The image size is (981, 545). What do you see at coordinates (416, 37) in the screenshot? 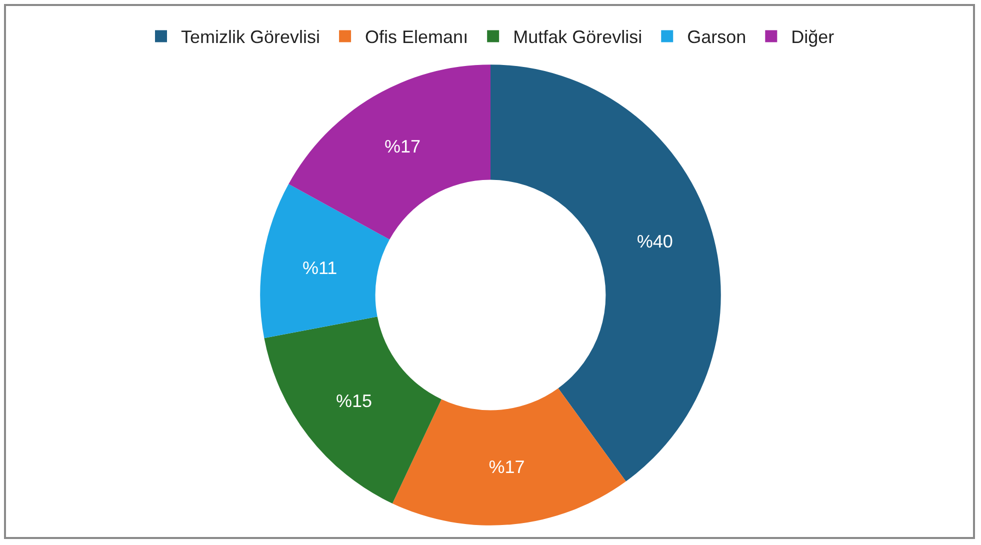
I see `legend-label: Ofis Elemanı` at bounding box center [416, 37].